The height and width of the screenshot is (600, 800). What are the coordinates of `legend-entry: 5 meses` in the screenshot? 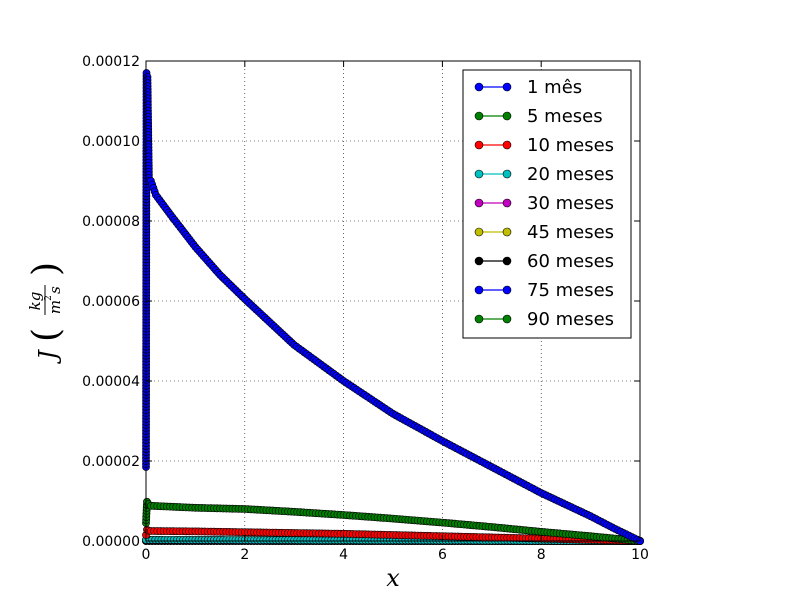 It's located at (538, 116).